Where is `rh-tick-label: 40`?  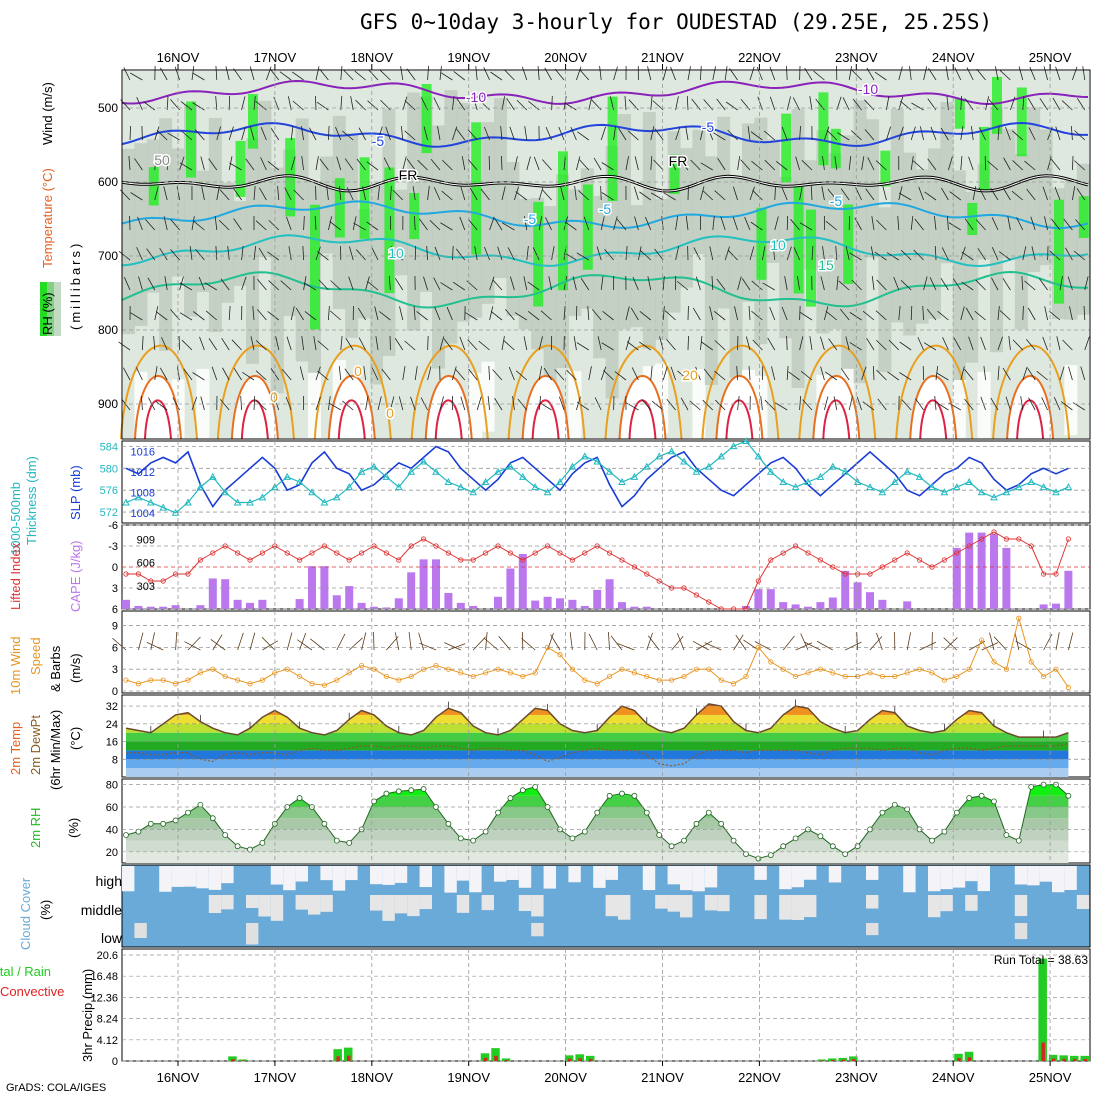
rh-tick-label: 40 is located at coordinates (112, 830).